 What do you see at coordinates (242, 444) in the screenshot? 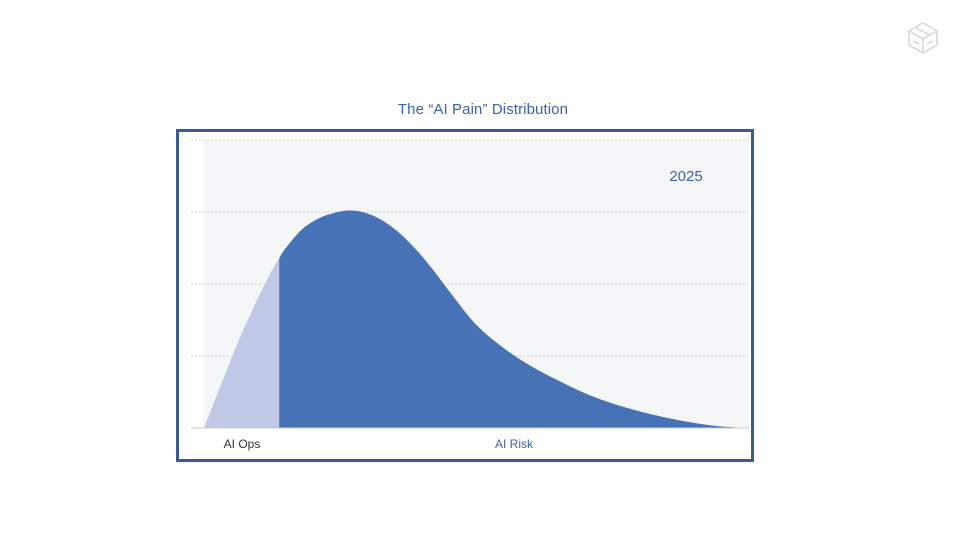
I see `category-label-ai-ops: AI Ops` at bounding box center [242, 444].